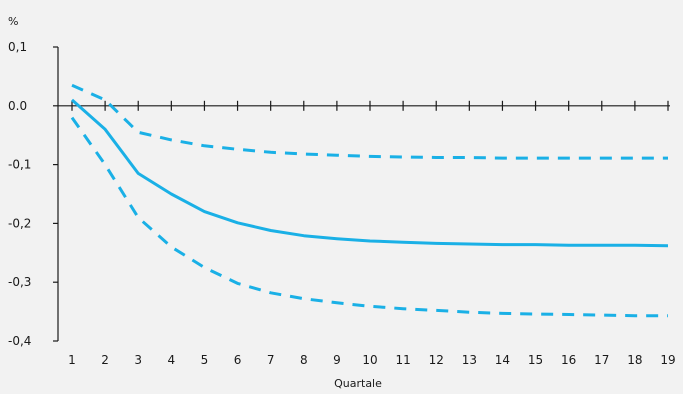 Image resolution: width=683 pixels, height=394 pixels. What do you see at coordinates (17, 106) in the screenshot?
I see `y-tick-label: 0.0` at bounding box center [17, 106].